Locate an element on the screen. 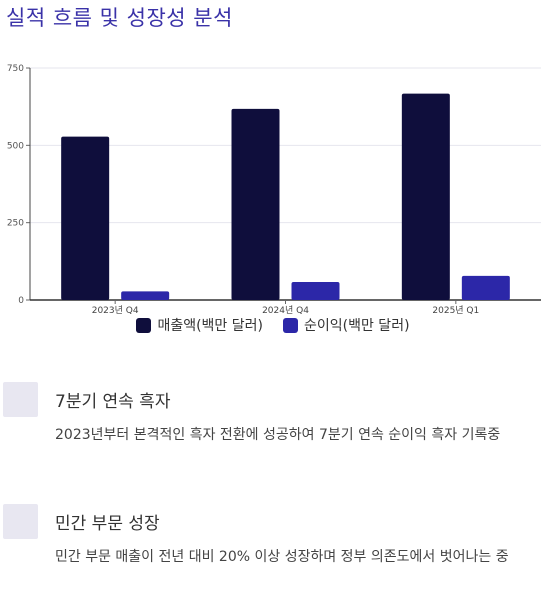  y-tick-label: 500 is located at coordinates (15, 146).